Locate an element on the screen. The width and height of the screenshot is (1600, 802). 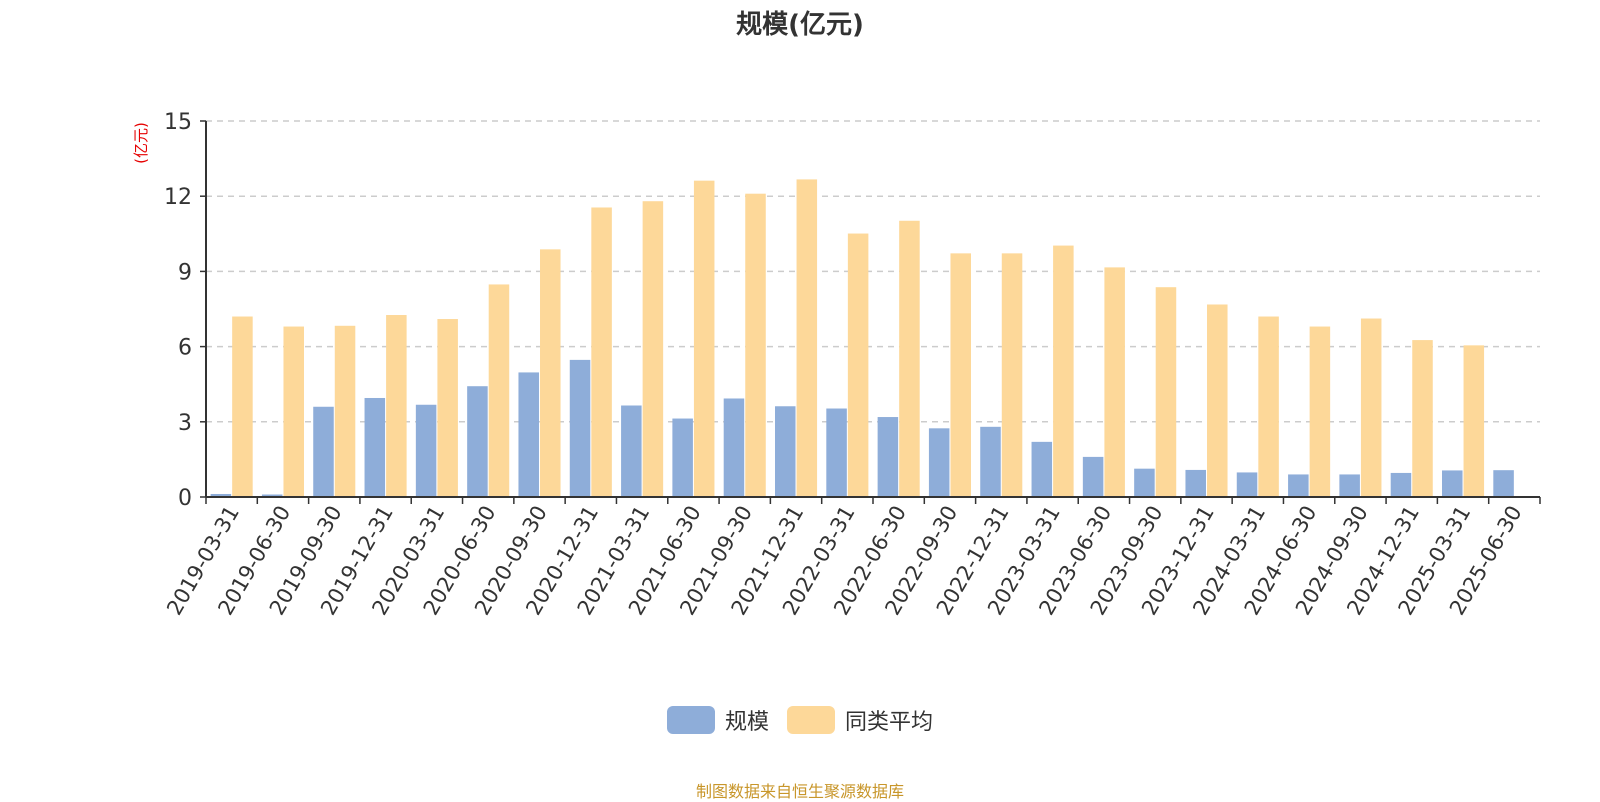
legend-item-peer-average: 同类平均 is located at coordinates (860, 720).